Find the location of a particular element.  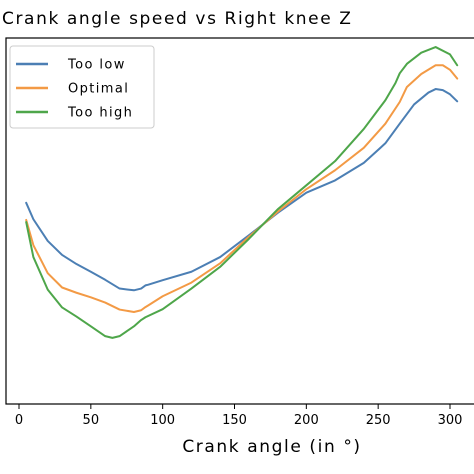

x-tick-label: 100 is located at coordinates (162, 420).